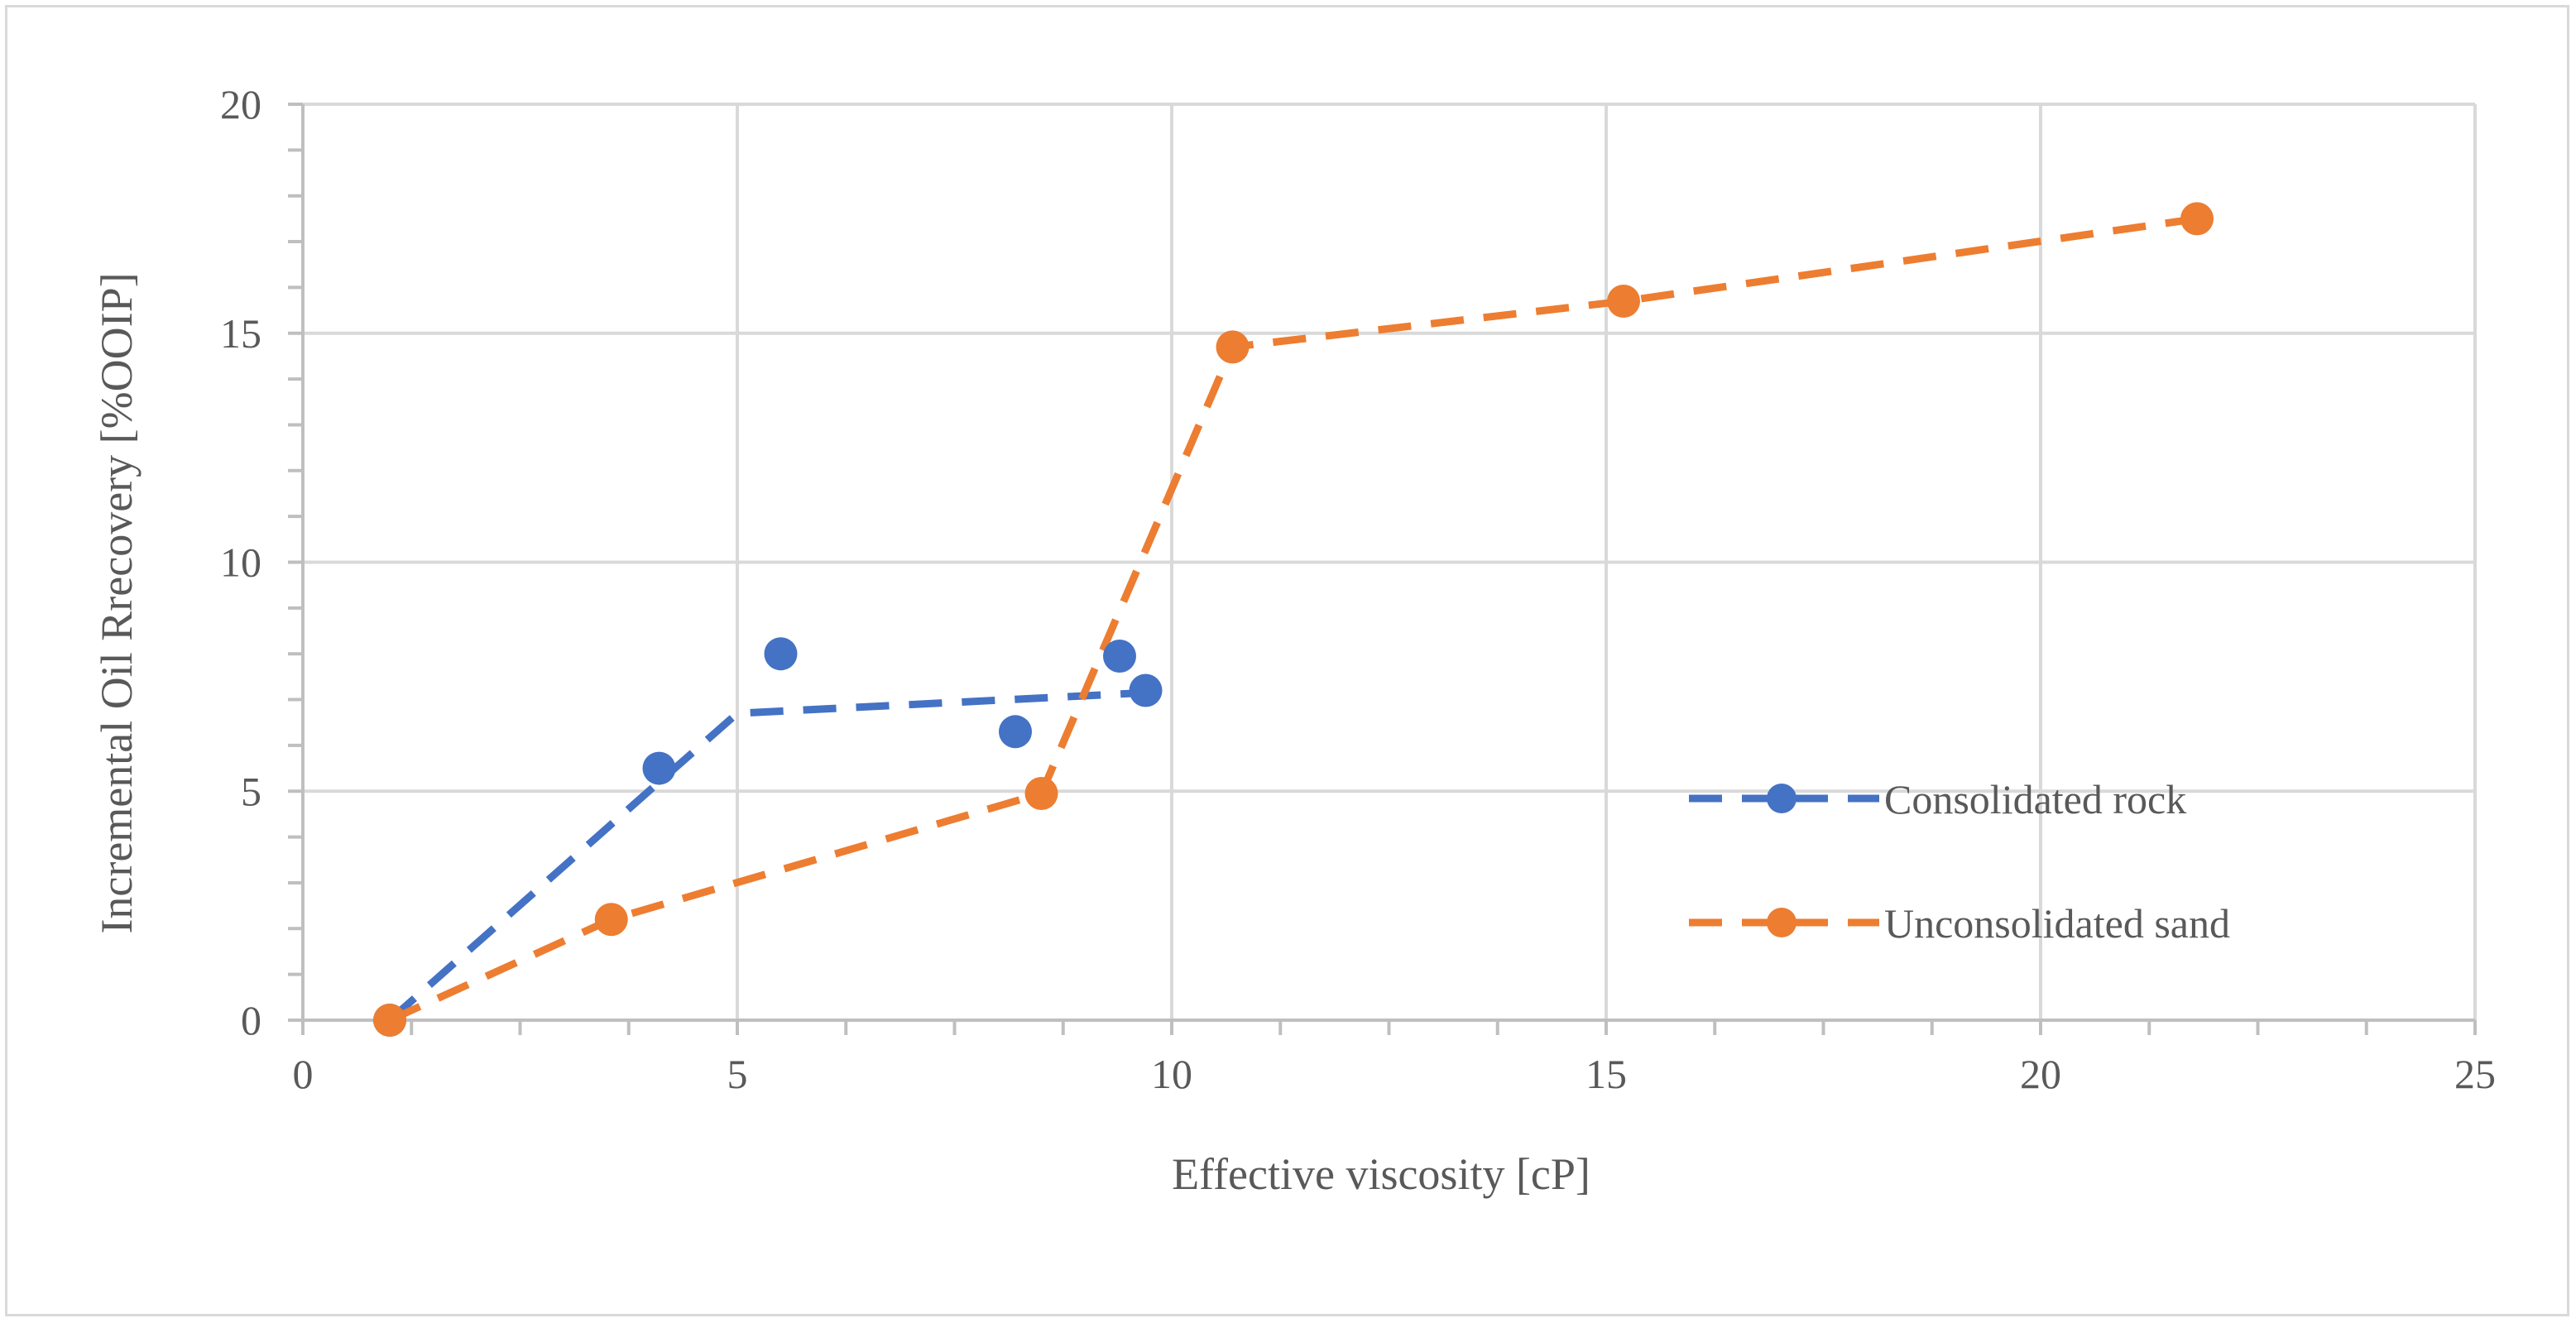 The width and height of the screenshot is (2576, 1323). Describe the element at coordinates (241, 104) in the screenshot. I see `y-tick-label-20: 20` at that location.